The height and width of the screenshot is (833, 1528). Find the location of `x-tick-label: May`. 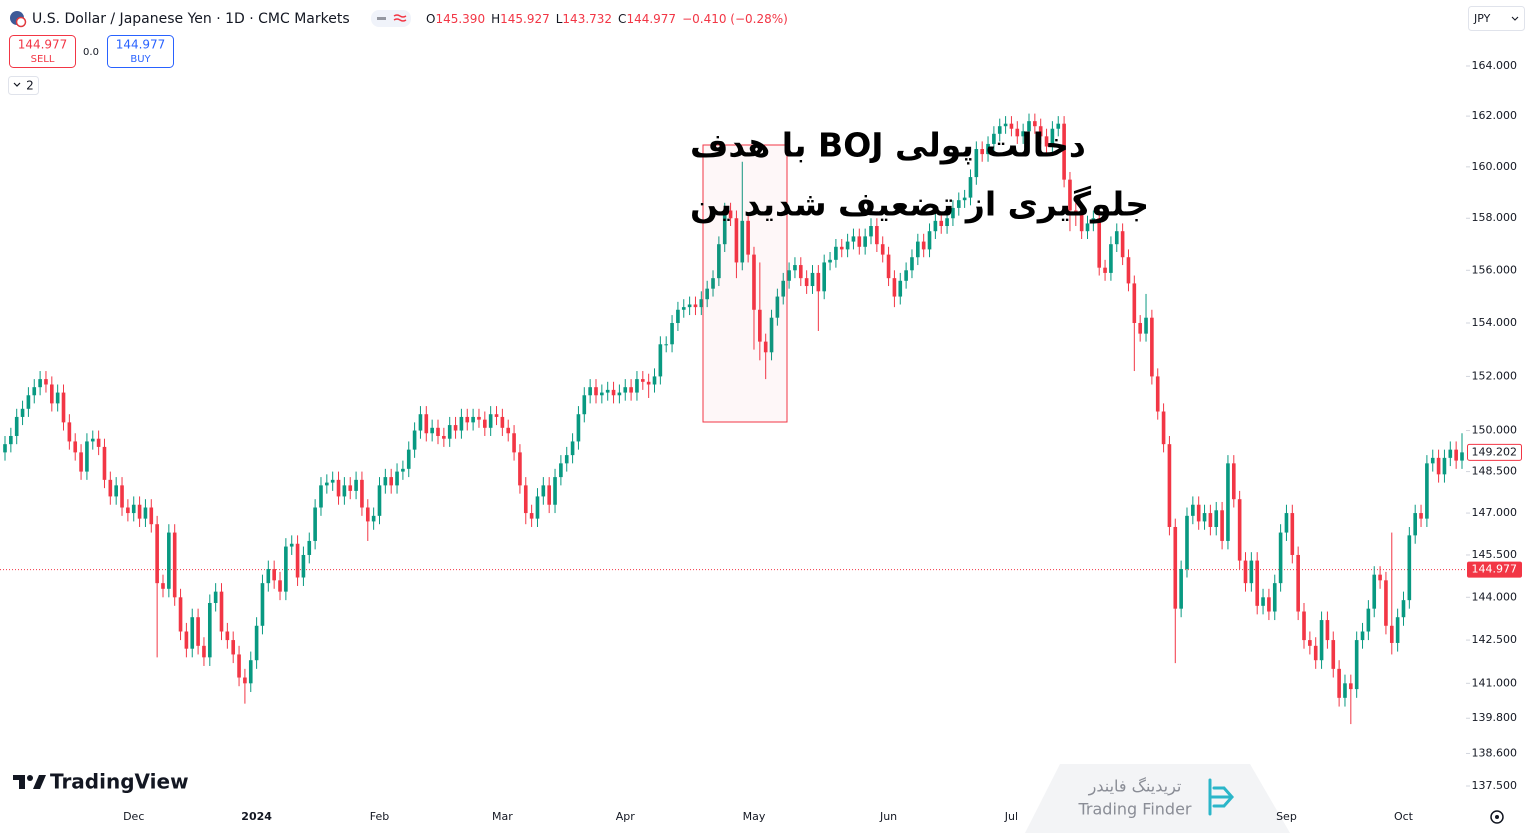

x-tick-label: May is located at coordinates (754, 816).